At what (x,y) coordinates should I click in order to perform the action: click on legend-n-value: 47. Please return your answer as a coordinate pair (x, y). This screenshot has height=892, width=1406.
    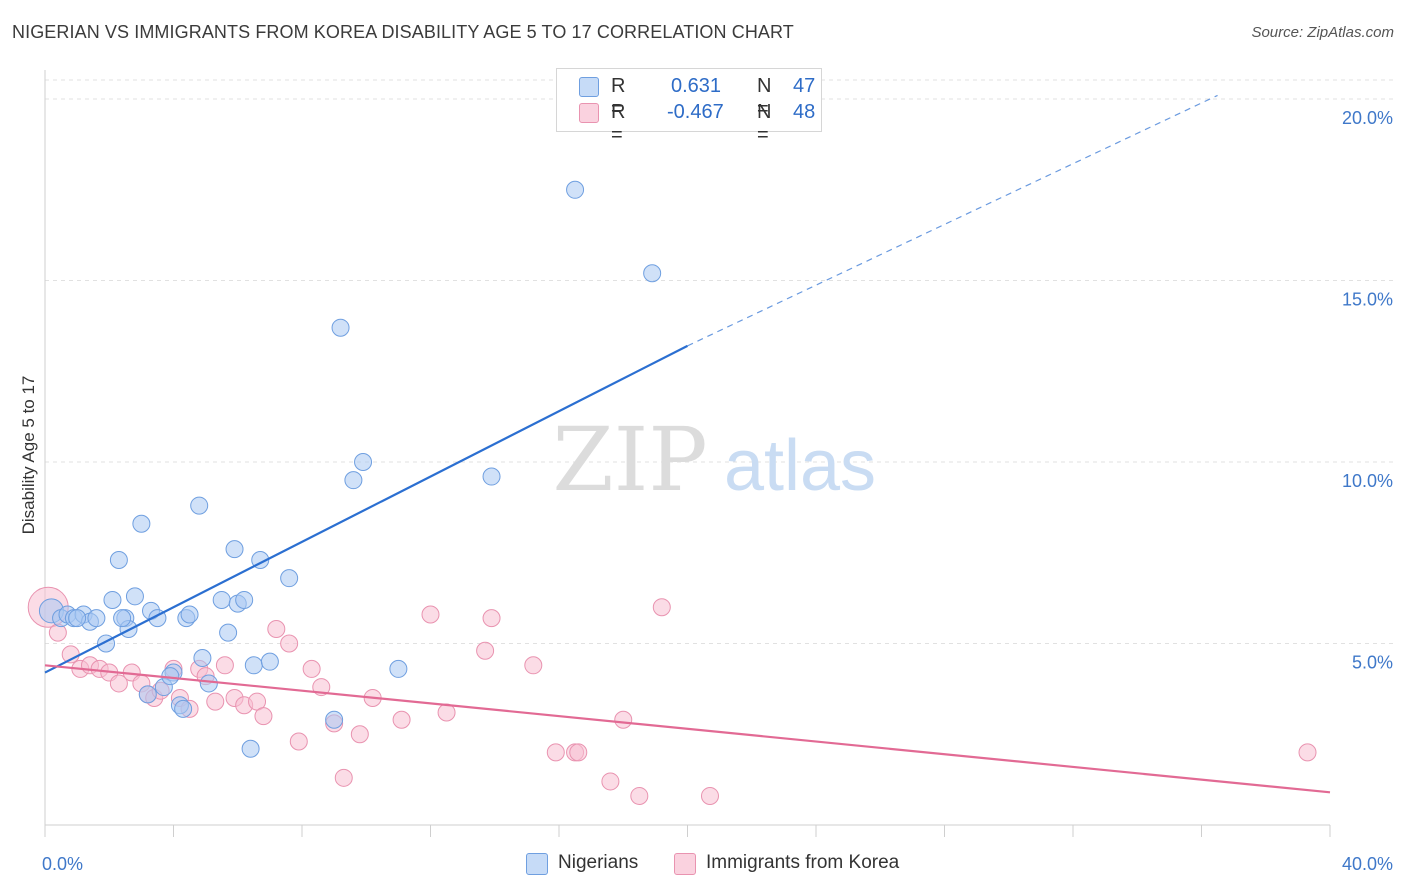
    Looking at the image, I should click on (804, 86).